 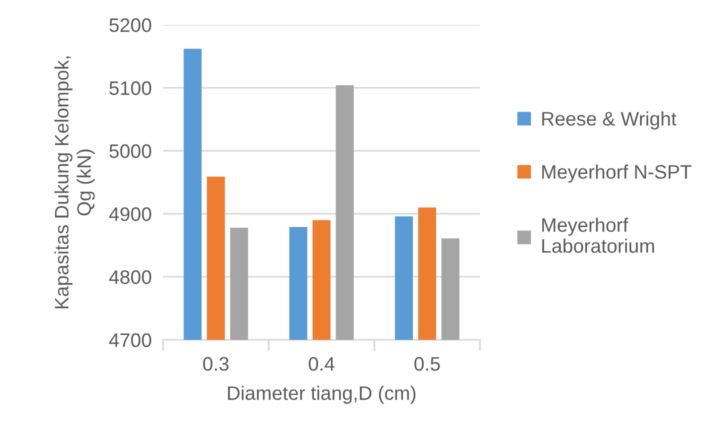 I want to click on legend-label: Reese & Wright, so click(x=609, y=120).